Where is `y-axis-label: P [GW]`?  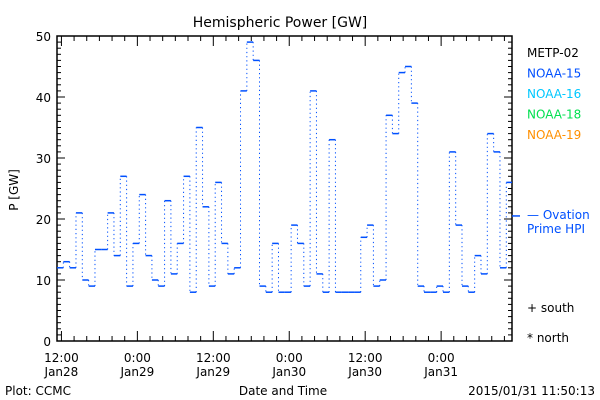 y-axis-label: P [GW] is located at coordinates (14, 190).